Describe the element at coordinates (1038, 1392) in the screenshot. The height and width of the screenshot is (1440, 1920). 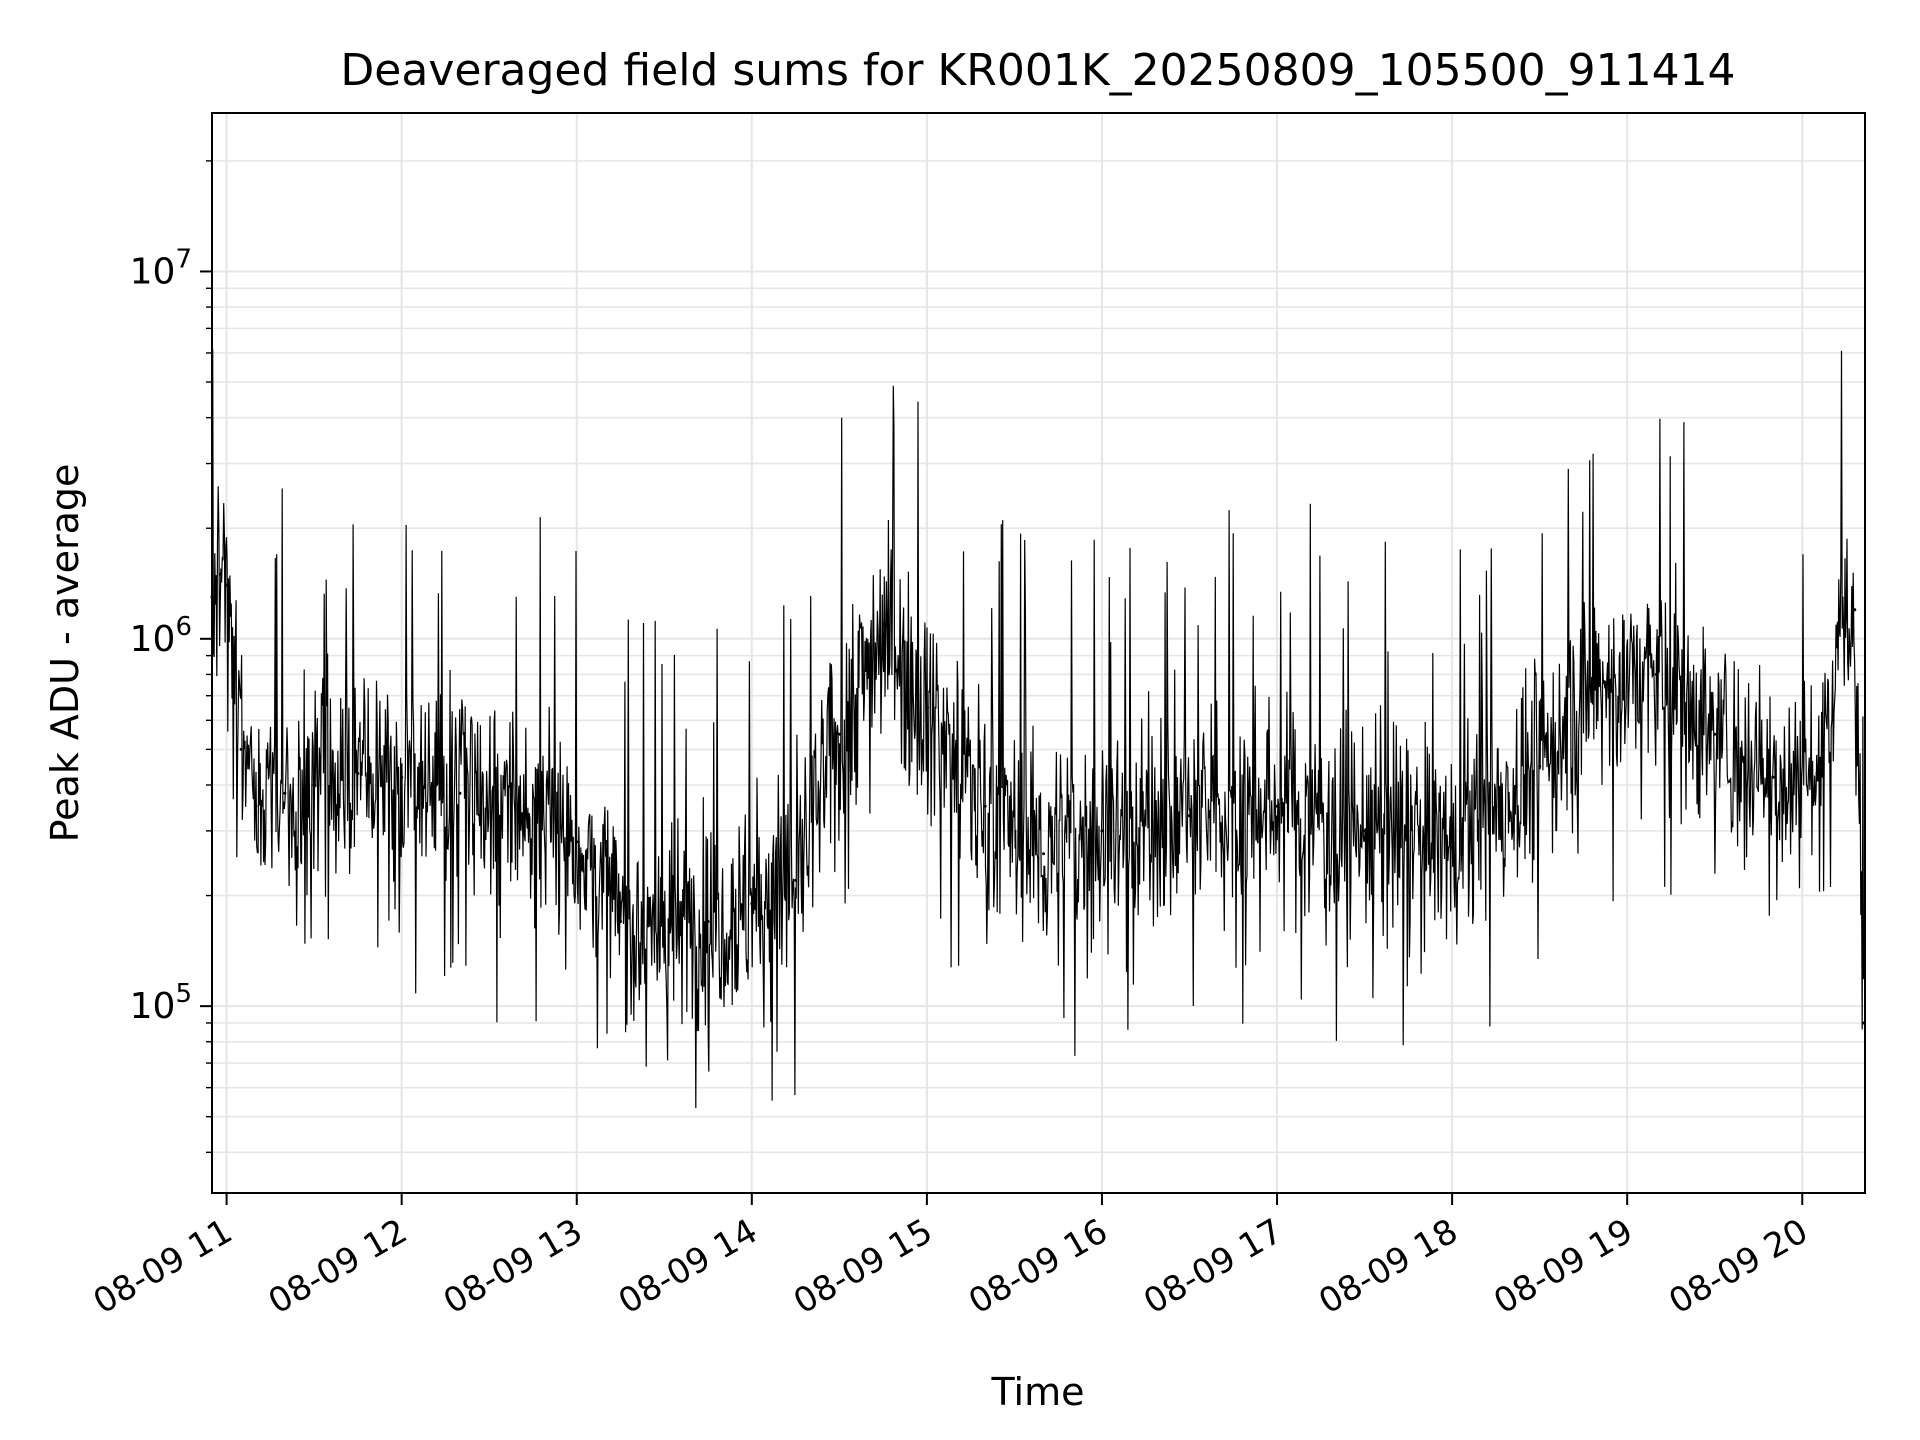
I see `x-axis-label: Time` at that location.